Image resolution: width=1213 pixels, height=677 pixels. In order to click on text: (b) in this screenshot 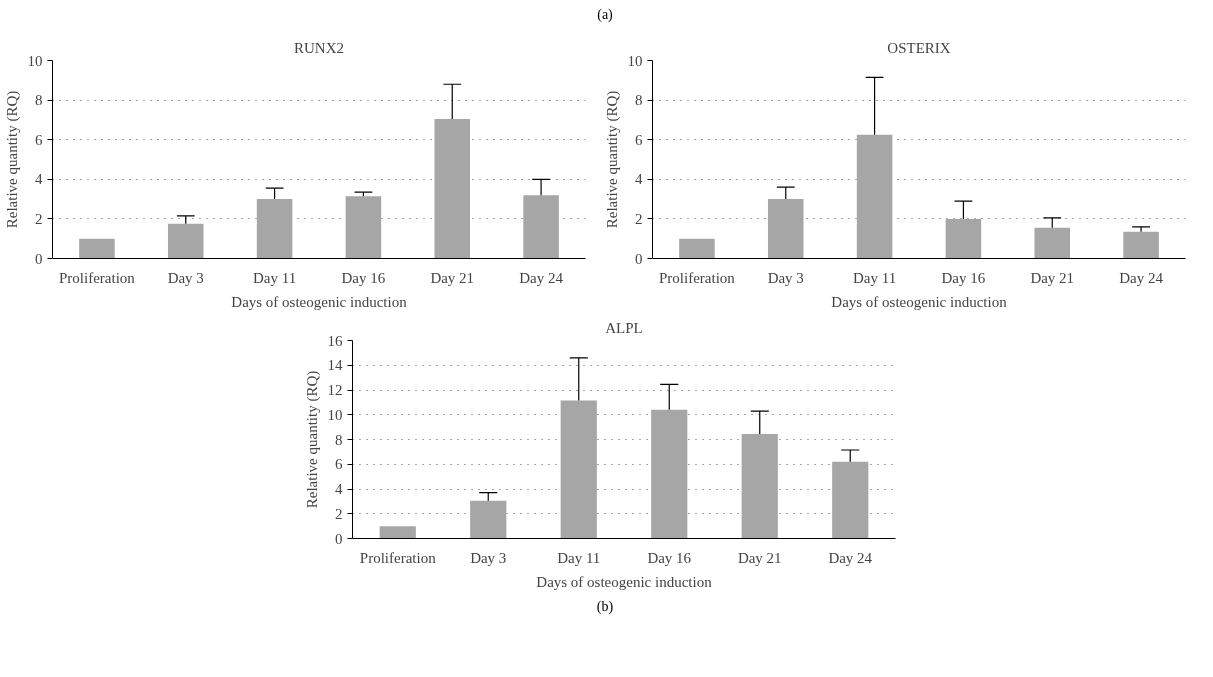, I will do `click(605, 607)`.